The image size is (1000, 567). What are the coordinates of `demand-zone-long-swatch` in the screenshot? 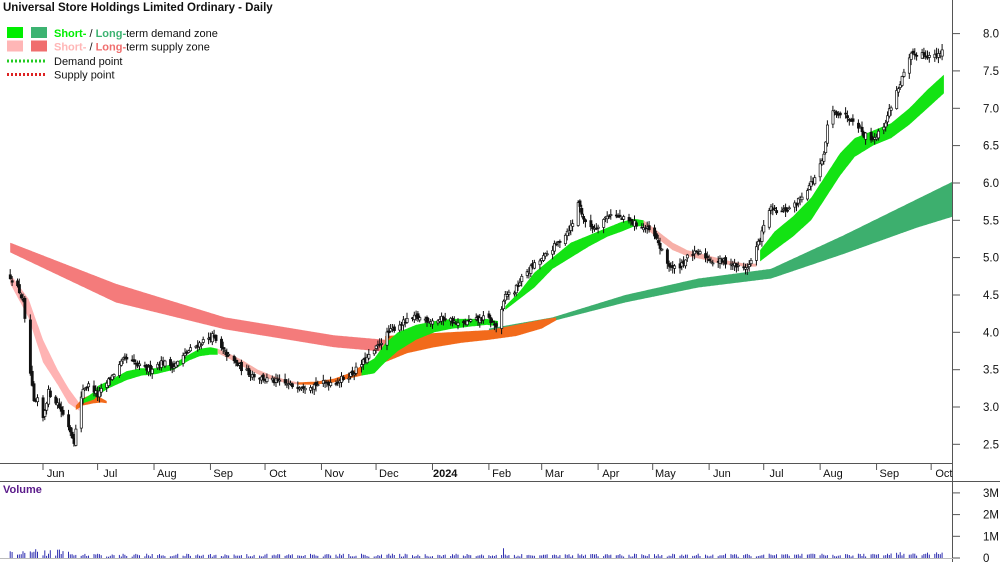 It's located at (39, 32).